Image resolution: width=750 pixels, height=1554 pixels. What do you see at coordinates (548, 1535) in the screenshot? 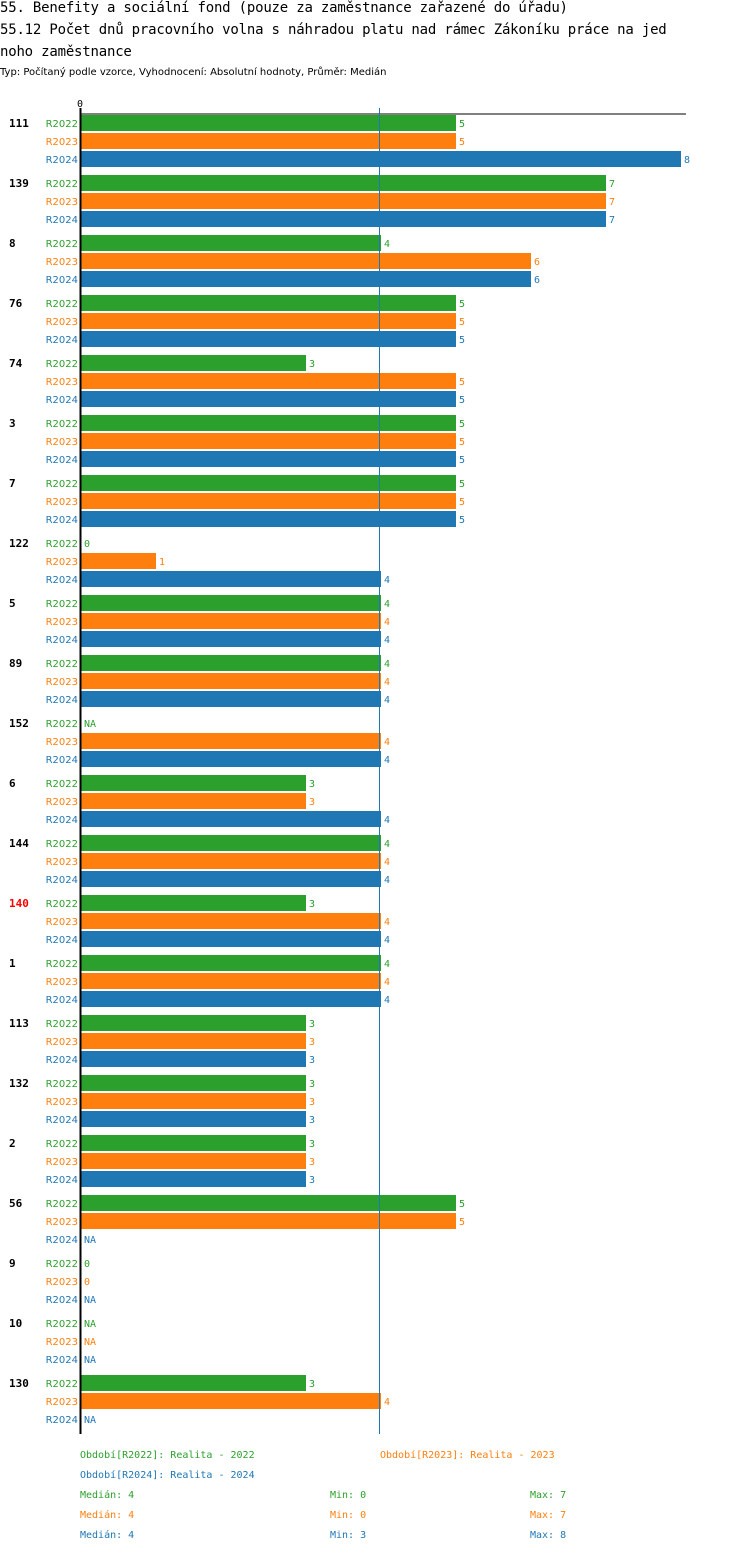
I see `stat-r2024-max: Max: 8` at bounding box center [548, 1535].